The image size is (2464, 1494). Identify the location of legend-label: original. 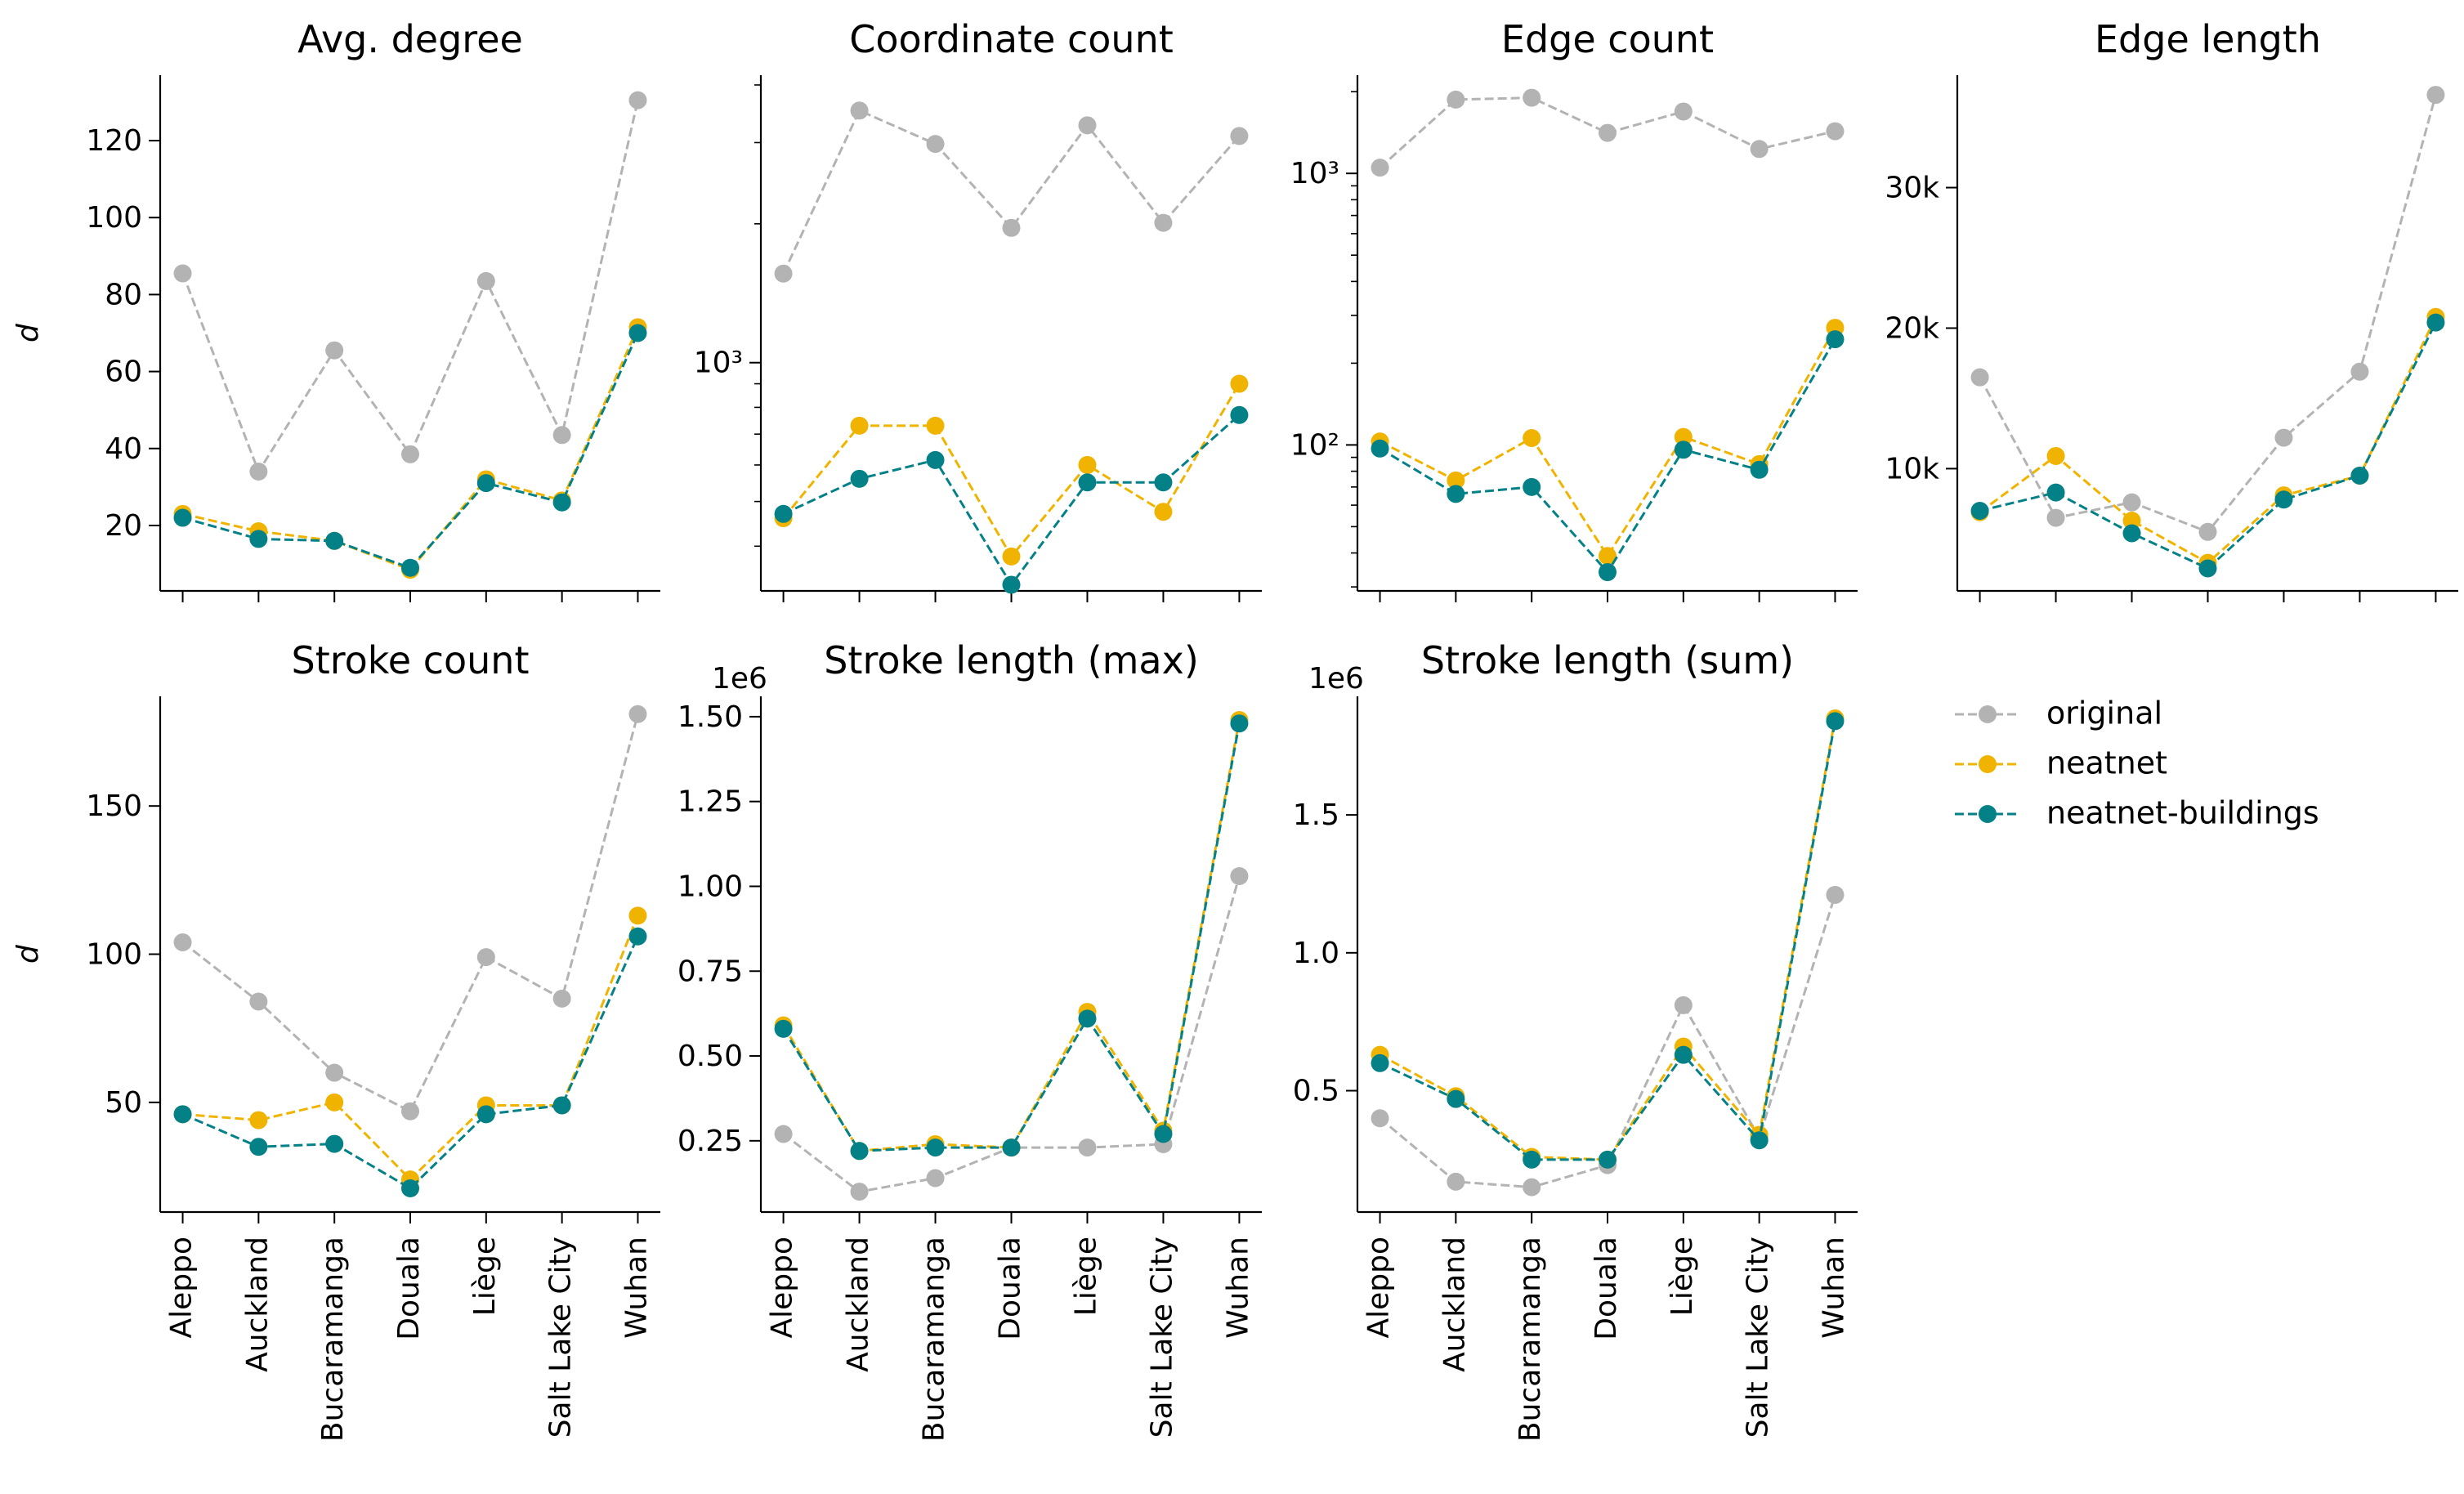
(2104, 713).